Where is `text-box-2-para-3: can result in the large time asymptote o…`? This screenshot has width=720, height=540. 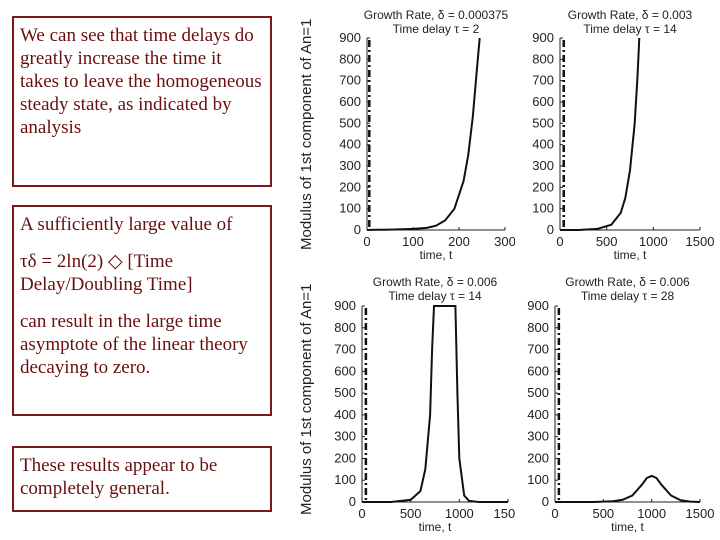
text-box-2-para-3: can result in the large time asymptote o… is located at coordinates (134, 344).